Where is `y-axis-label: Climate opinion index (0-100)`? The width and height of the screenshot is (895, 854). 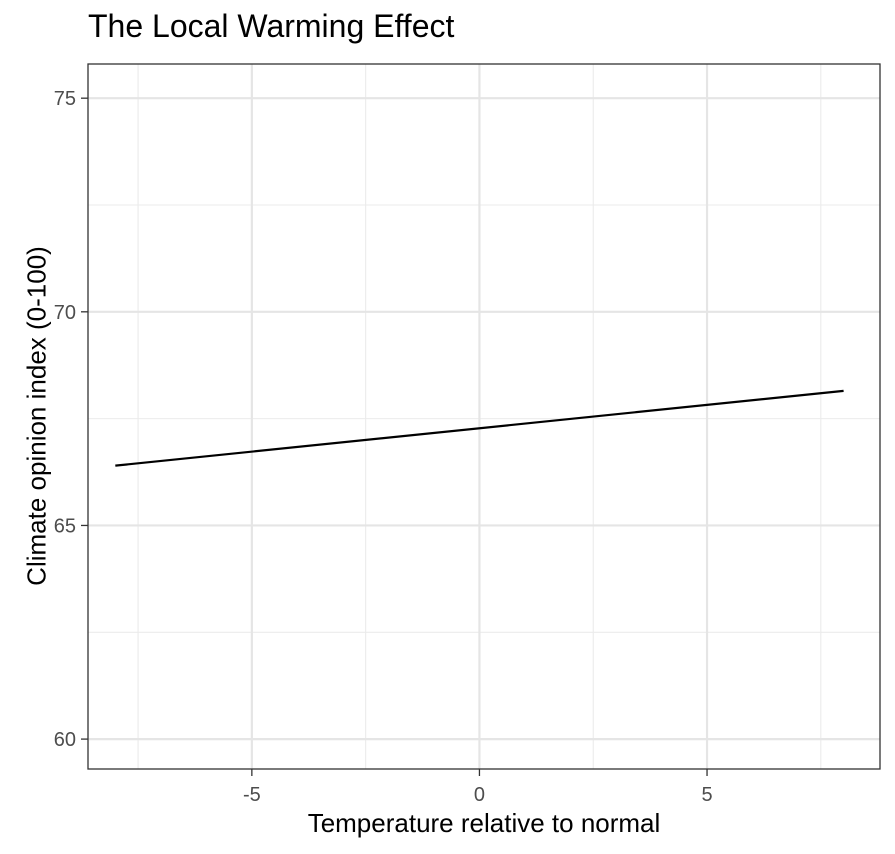 y-axis-label: Climate opinion index (0-100) is located at coordinates (36, 416).